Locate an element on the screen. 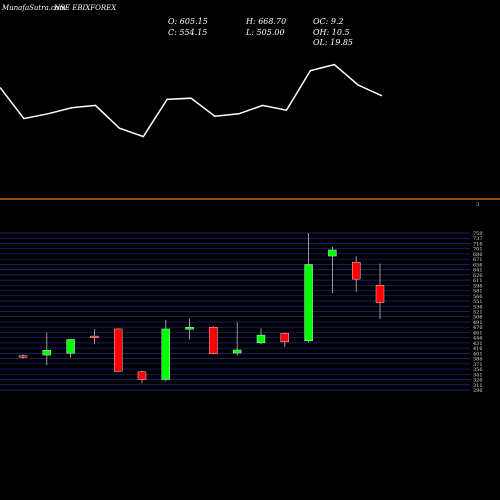  y-tick-label: 461 is located at coordinates (478, 333).